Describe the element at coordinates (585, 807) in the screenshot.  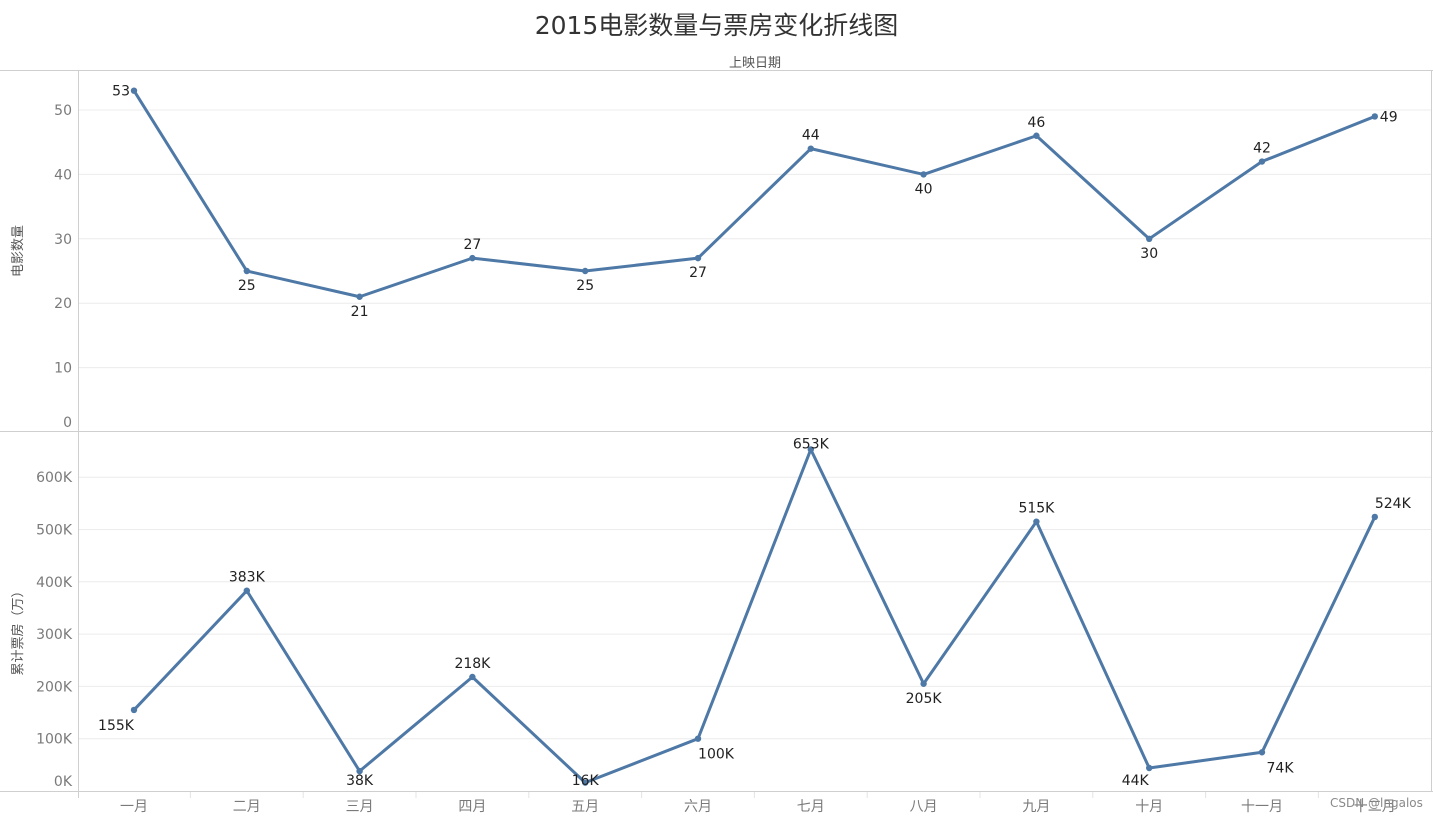
I see `x-tick-label: 五月` at that location.